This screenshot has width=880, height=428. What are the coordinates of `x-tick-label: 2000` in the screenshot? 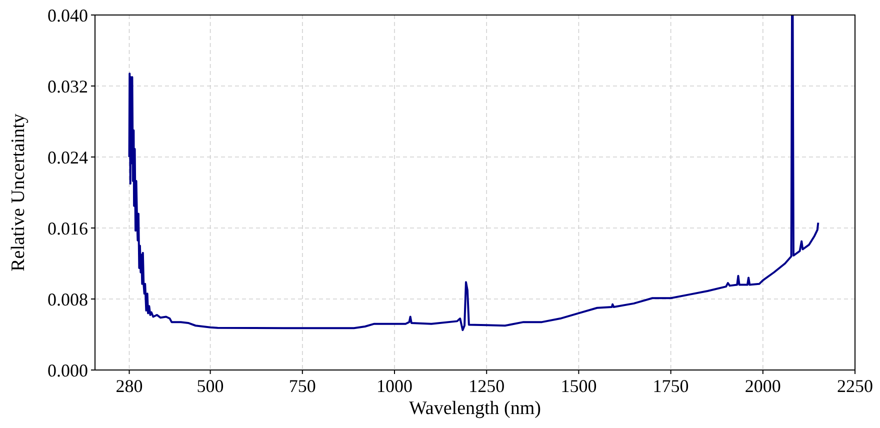 It's located at (762, 386).